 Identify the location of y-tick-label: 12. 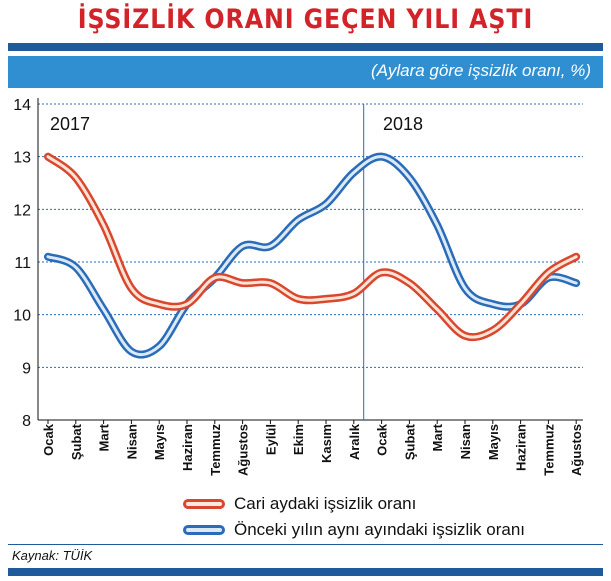
(22, 210).